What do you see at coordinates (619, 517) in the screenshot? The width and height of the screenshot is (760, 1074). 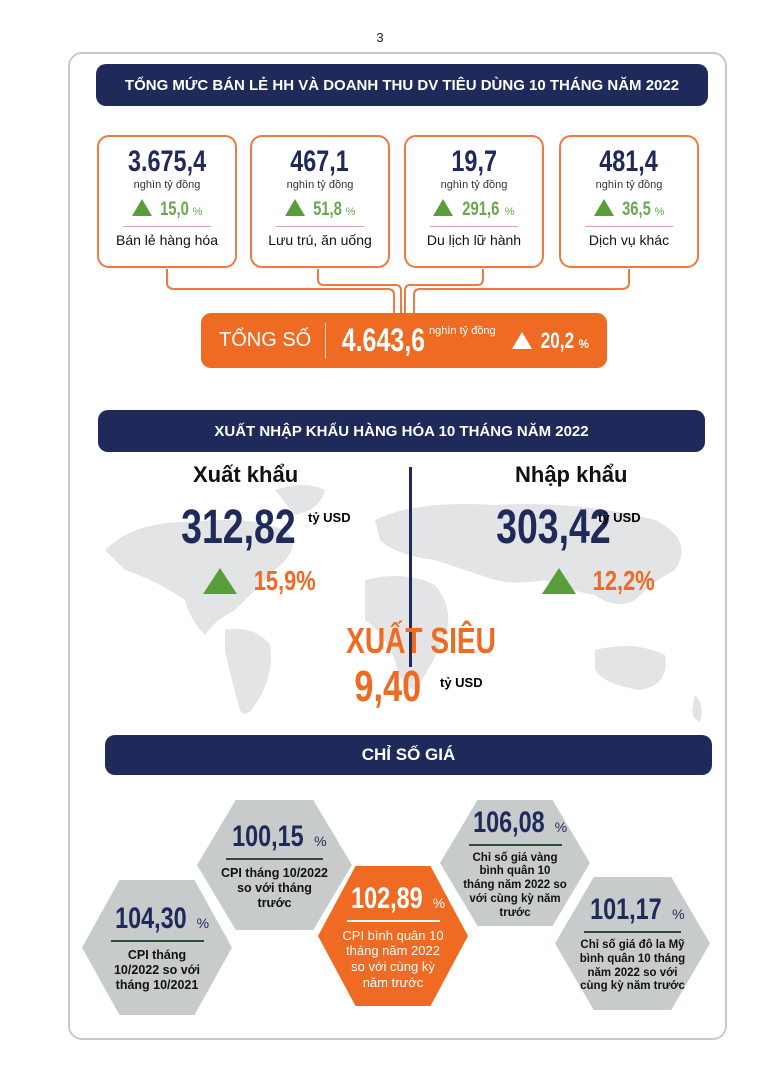 I see `import-unit: tỷ USD` at bounding box center [619, 517].